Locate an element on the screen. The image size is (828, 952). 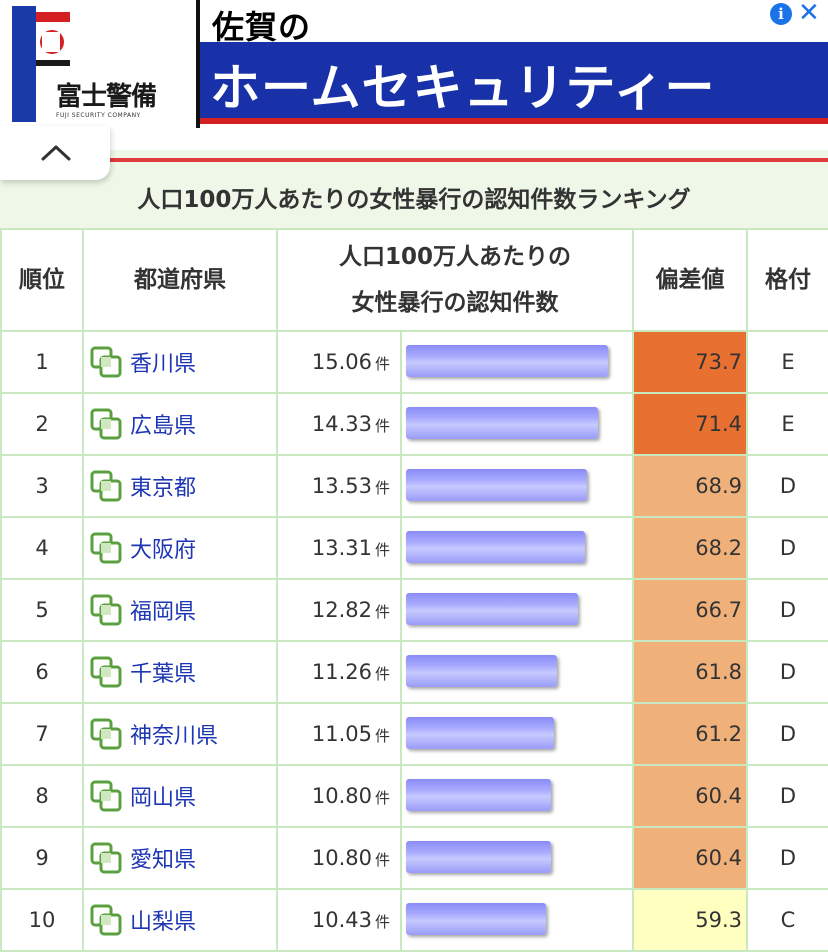
panel-red-line is located at coordinates (469, 160).